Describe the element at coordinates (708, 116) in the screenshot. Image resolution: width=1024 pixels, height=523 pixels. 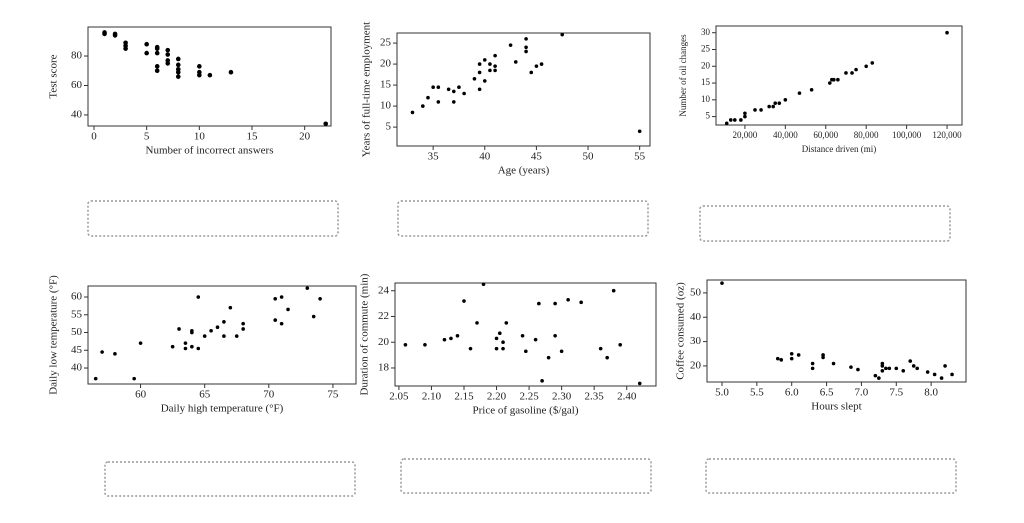
I see `y-tick-label: 5` at that location.